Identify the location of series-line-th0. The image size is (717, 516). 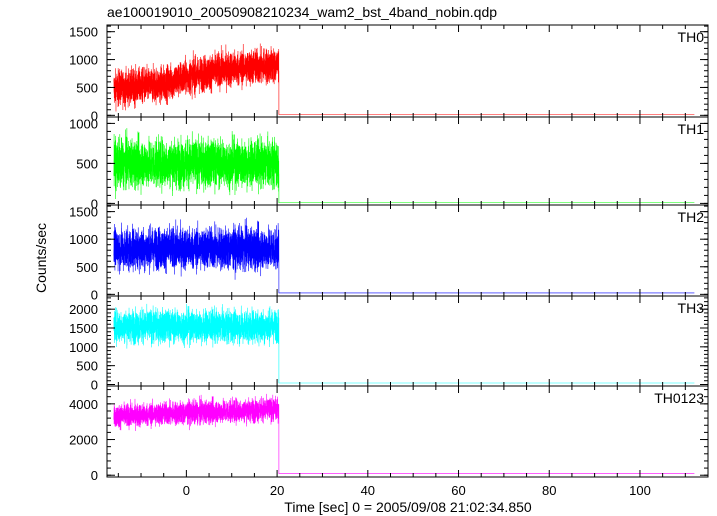
(404, 79).